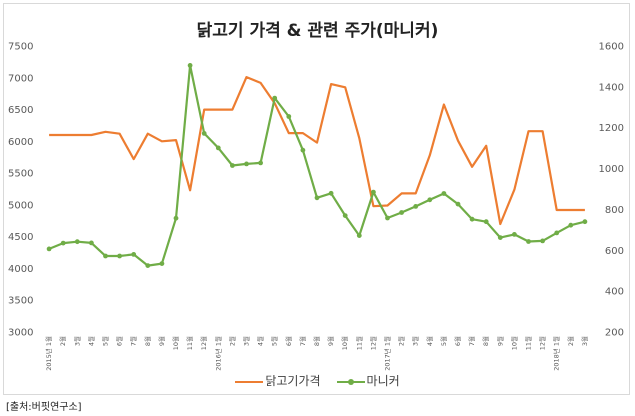 The width and height of the screenshot is (635, 416). What do you see at coordinates (293, 381) in the screenshot?
I see `legend-label: 닭고기가격` at bounding box center [293, 381].